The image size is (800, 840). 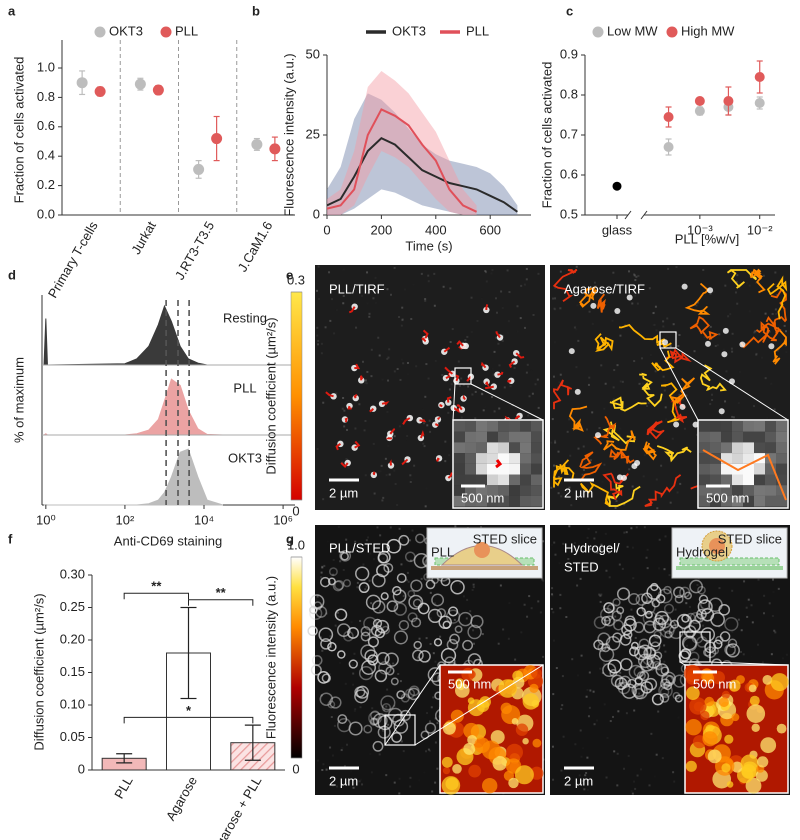 I want to click on y-axis-label: Fluorescence intensity (a.u.), so click(x=288, y=134).